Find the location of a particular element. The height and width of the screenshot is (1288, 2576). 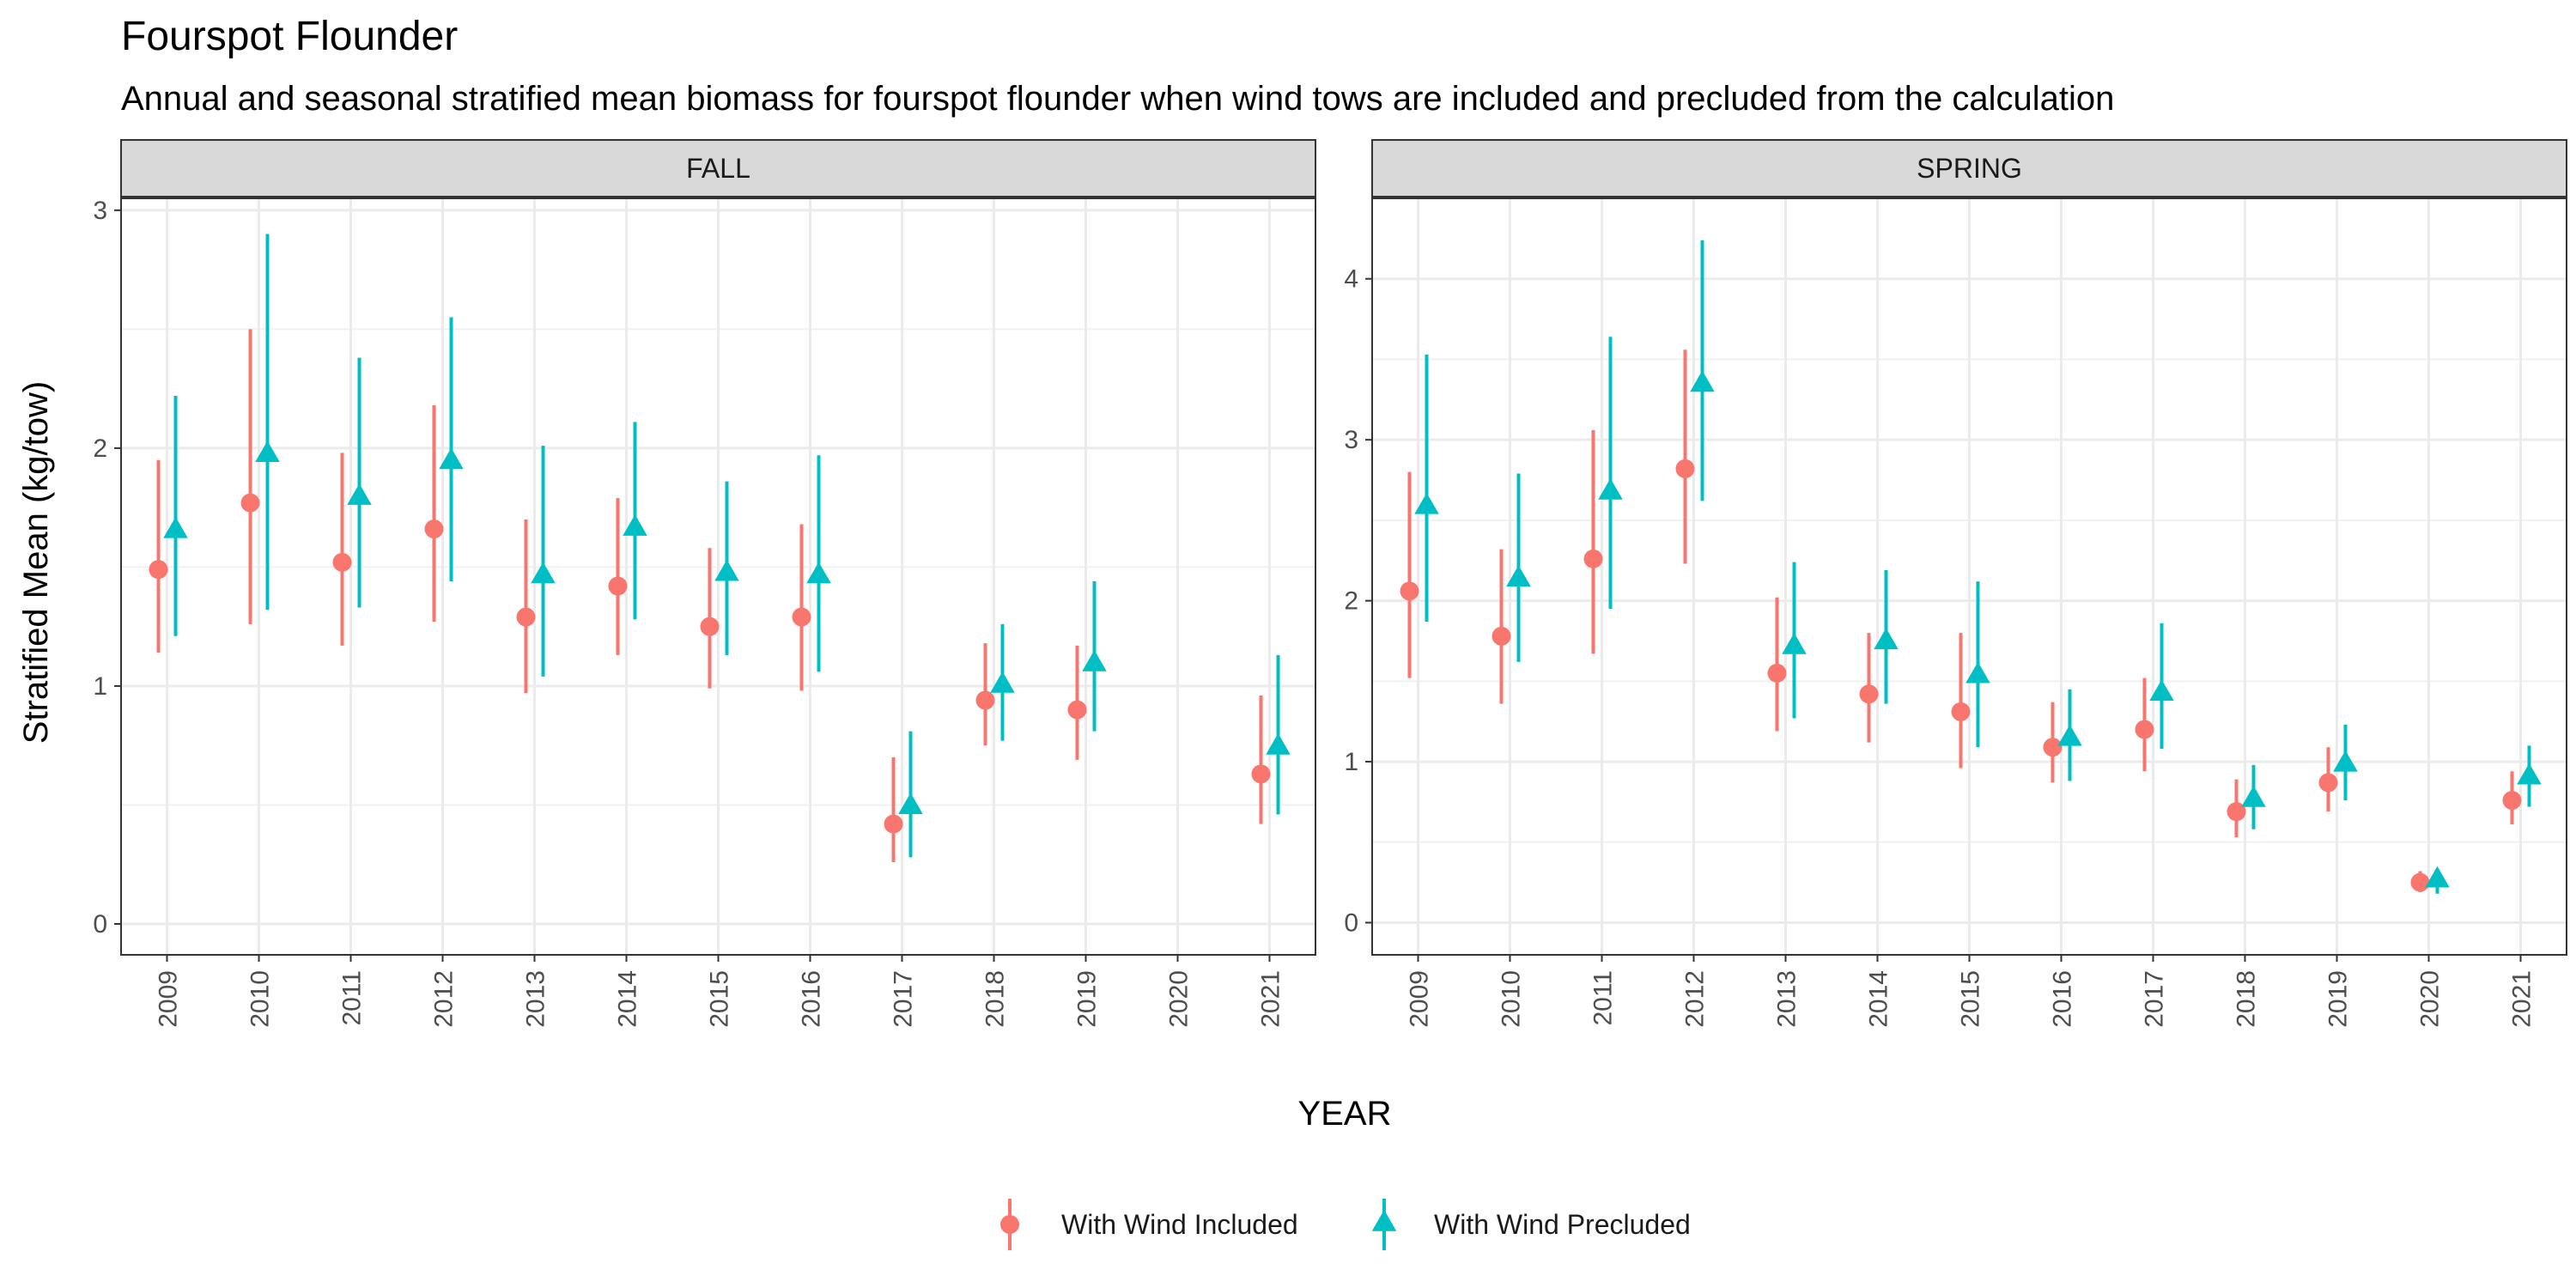

legend-key-circle is located at coordinates (1009, 1224).